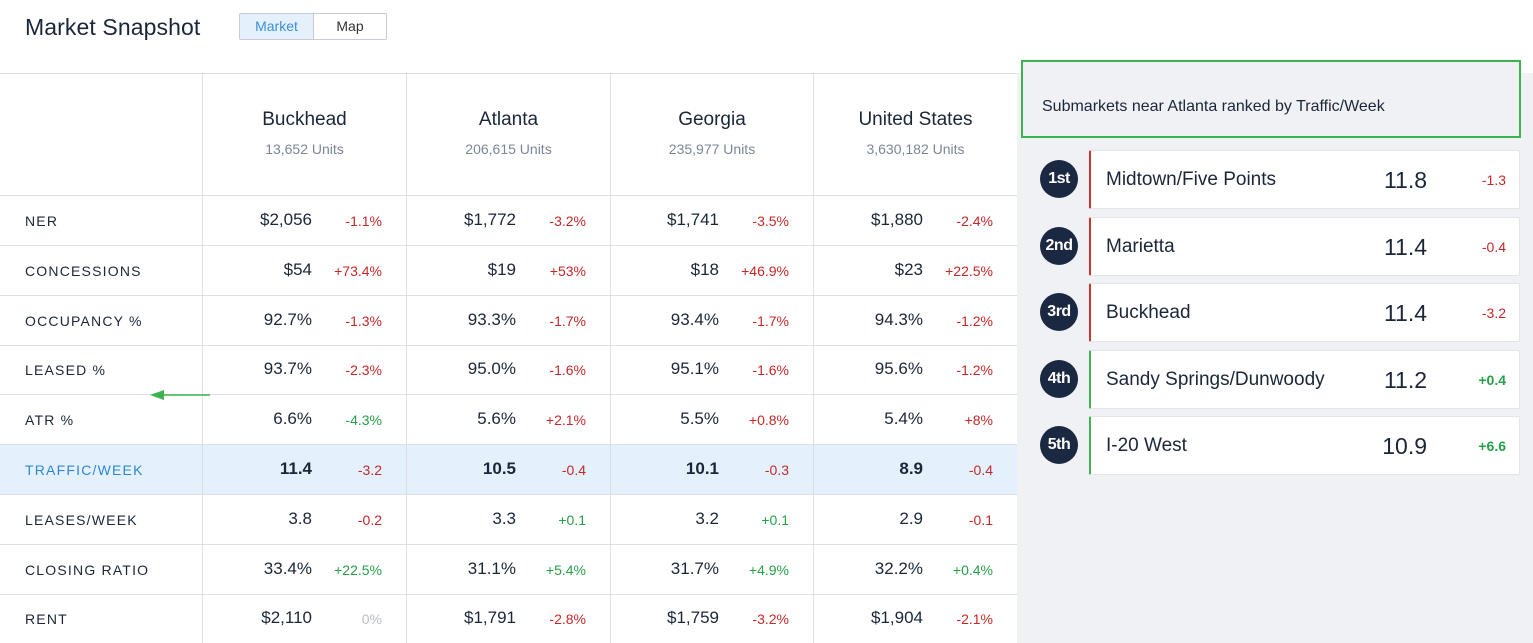 The height and width of the screenshot is (643, 1533). What do you see at coordinates (369, 470) in the screenshot?
I see `cell-change: -3.2` at bounding box center [369, 470].